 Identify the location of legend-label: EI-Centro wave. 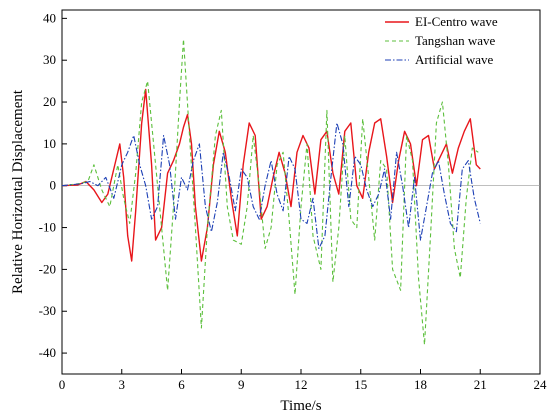
(456, 21).